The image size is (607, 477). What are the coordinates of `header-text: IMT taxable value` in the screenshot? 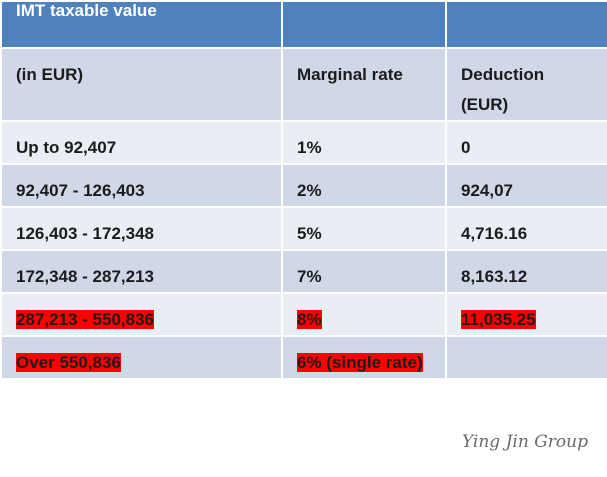 It's located at (86, 10).